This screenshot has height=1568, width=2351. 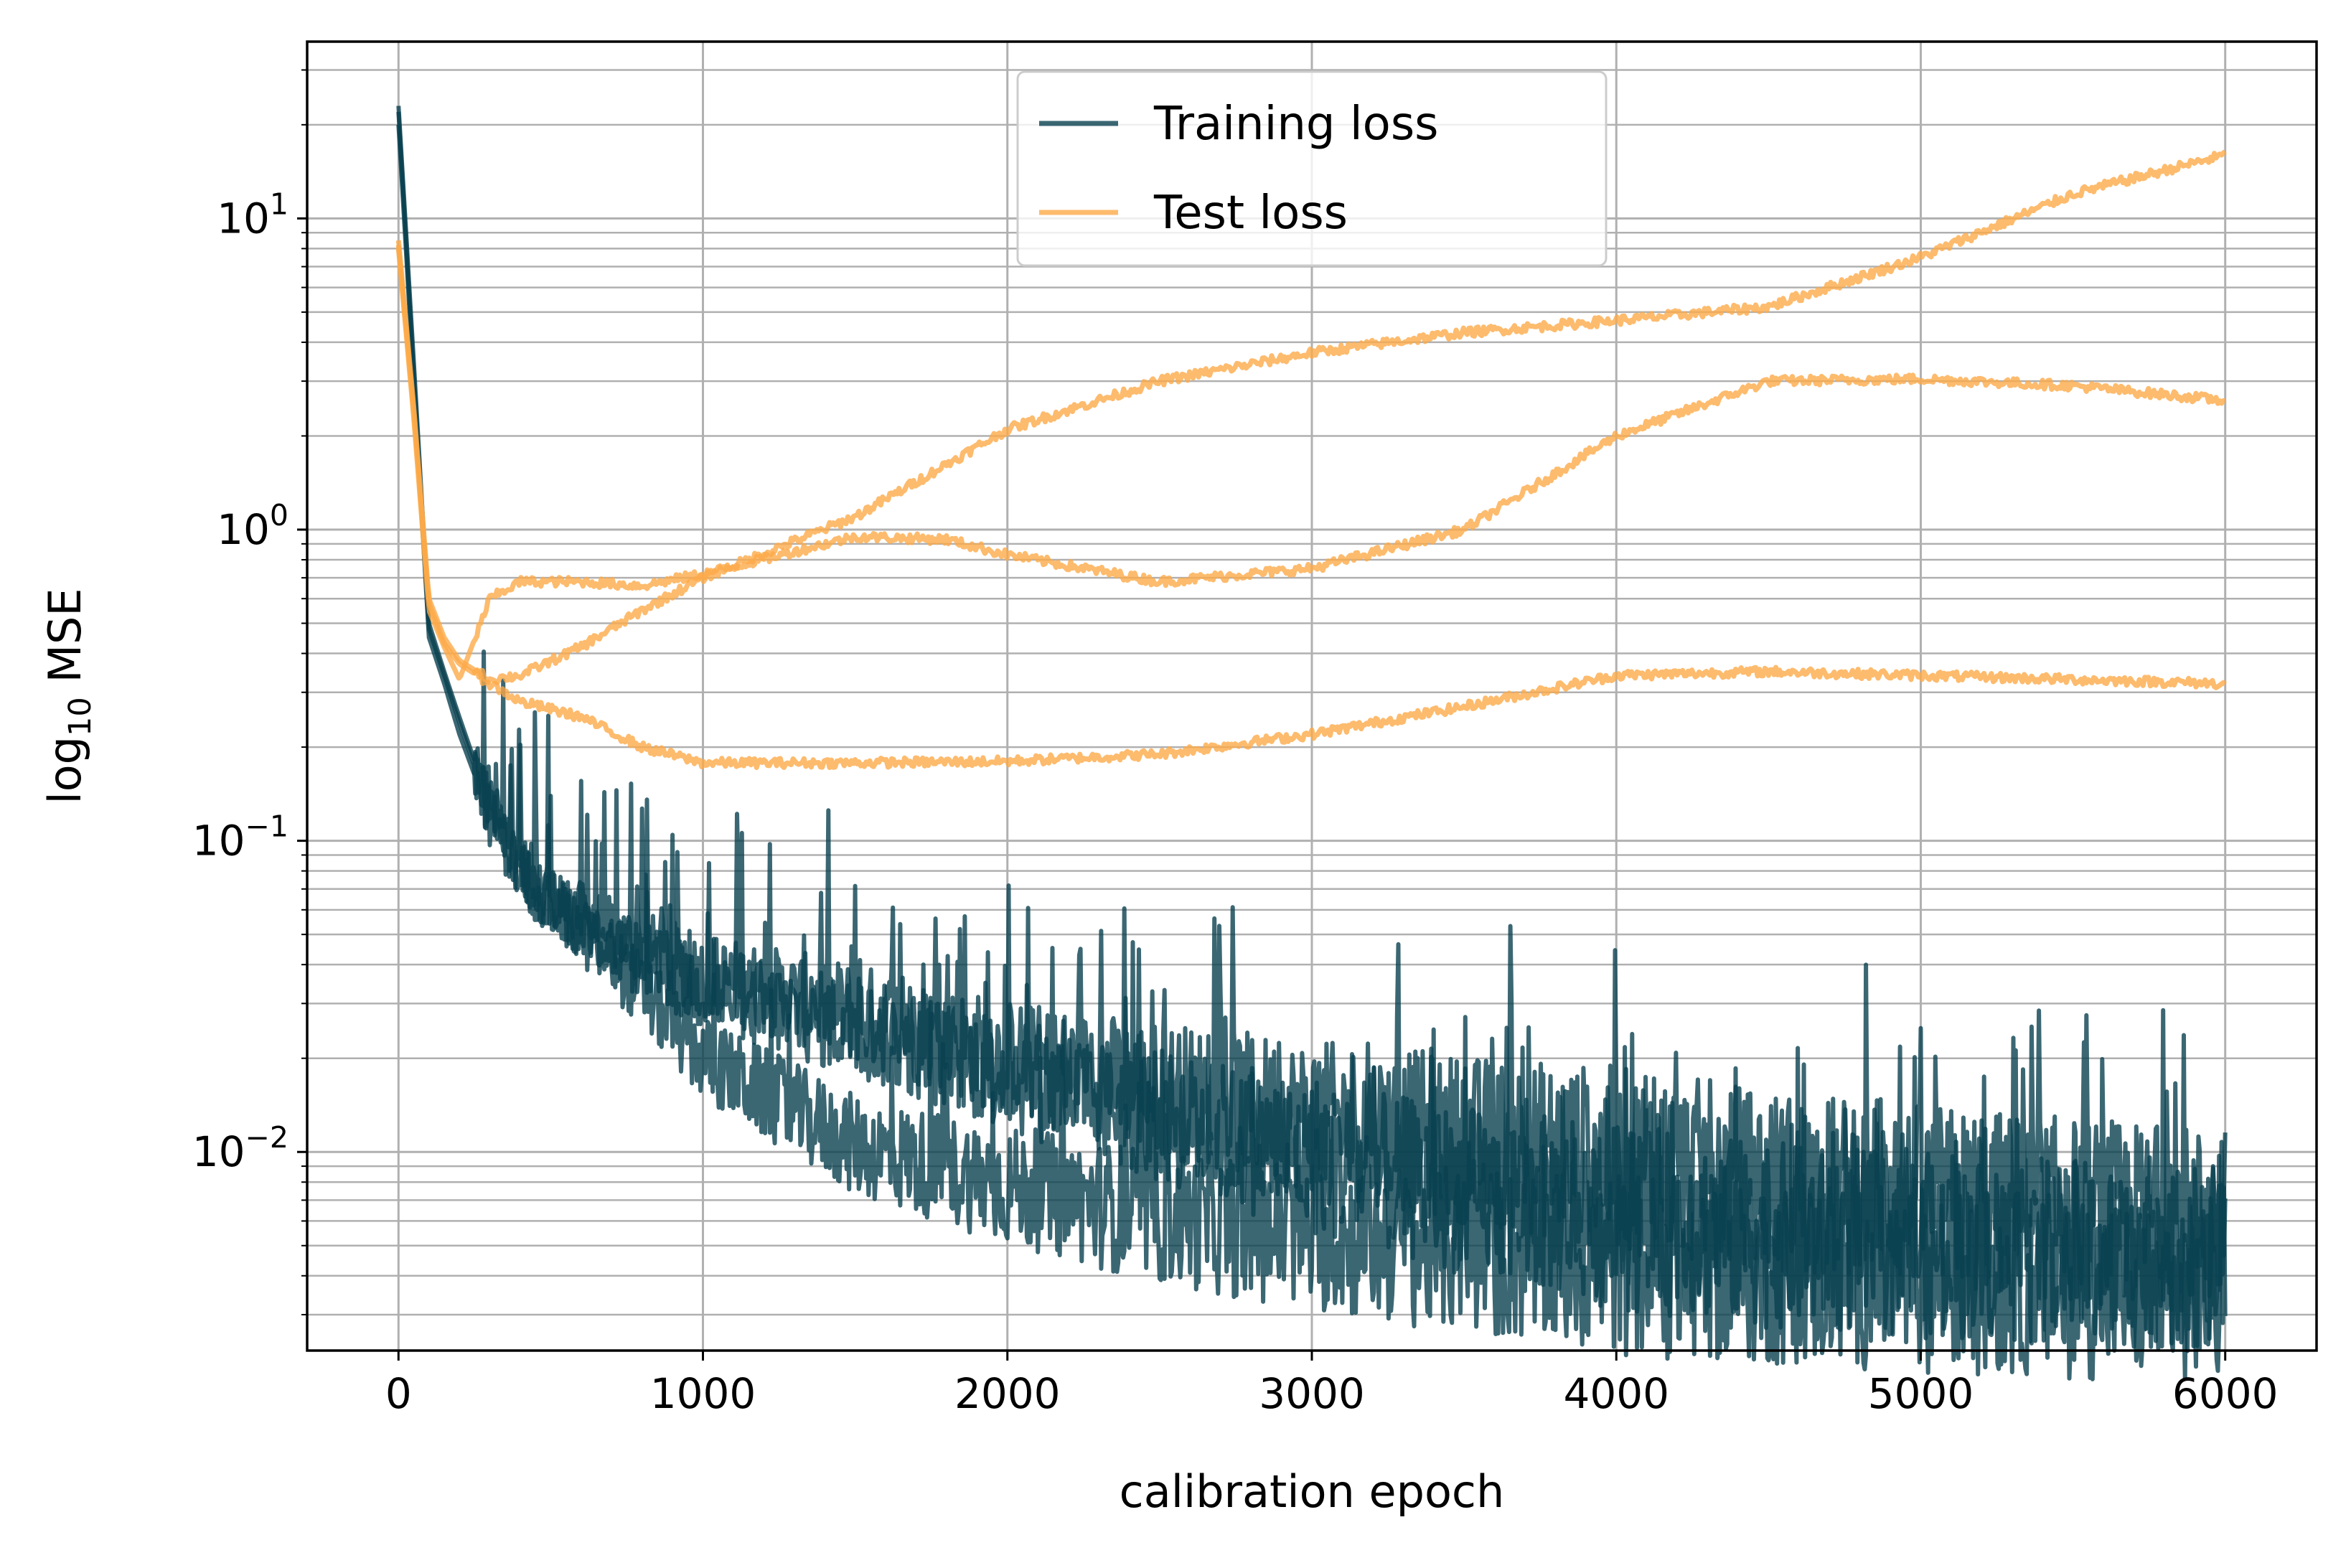 I want to click on y-tick-label: 10⁰, so click(x=252, y=526).